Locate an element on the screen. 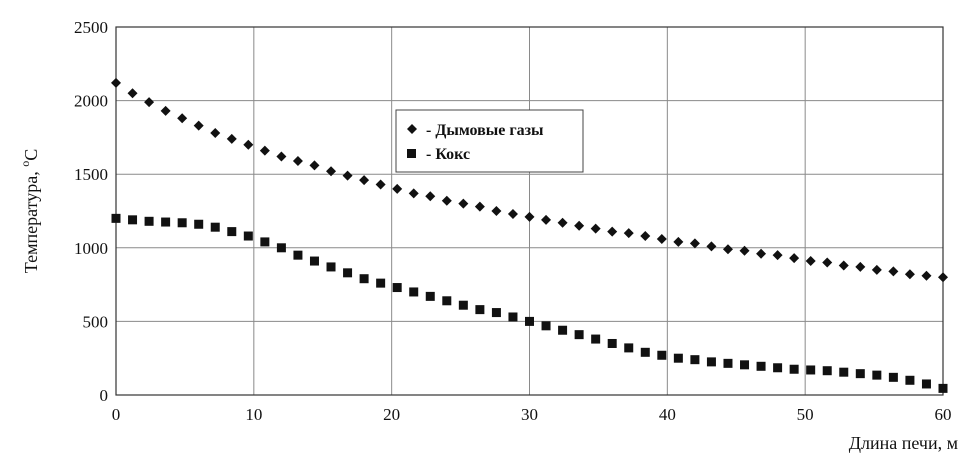  legend-square-marker is located at coordinates (411, 153).